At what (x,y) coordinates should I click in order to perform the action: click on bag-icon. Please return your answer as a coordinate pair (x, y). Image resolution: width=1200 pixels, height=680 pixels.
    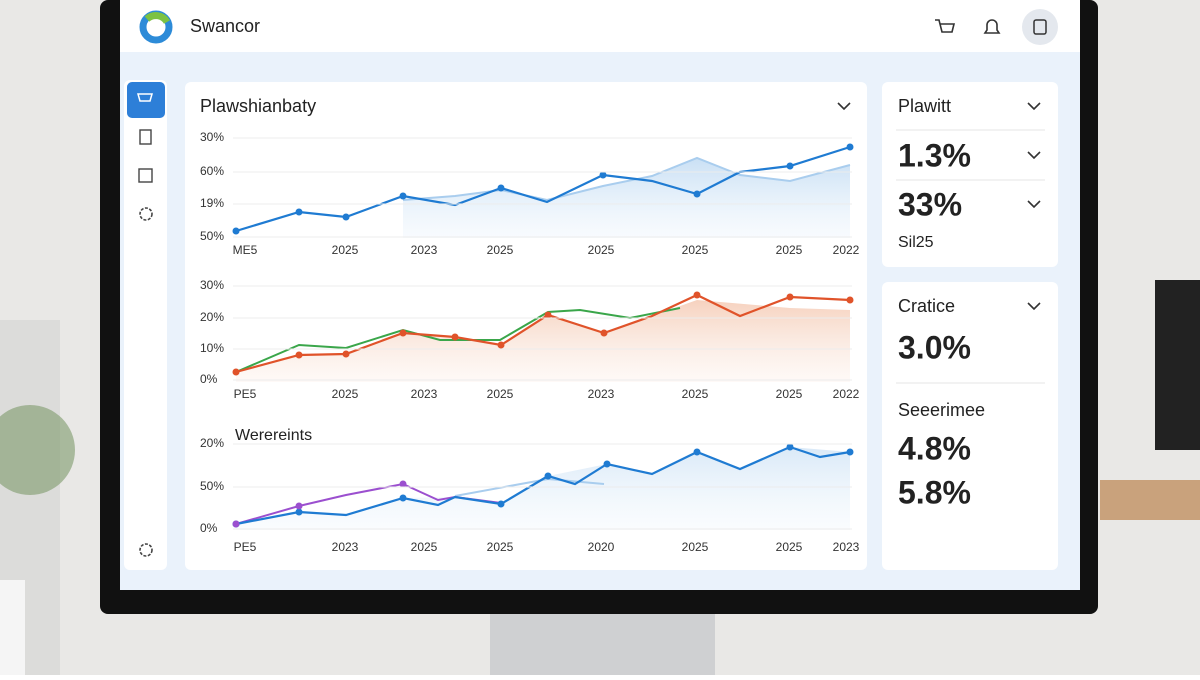
    Looking at the image, I should click on (1040, 27).